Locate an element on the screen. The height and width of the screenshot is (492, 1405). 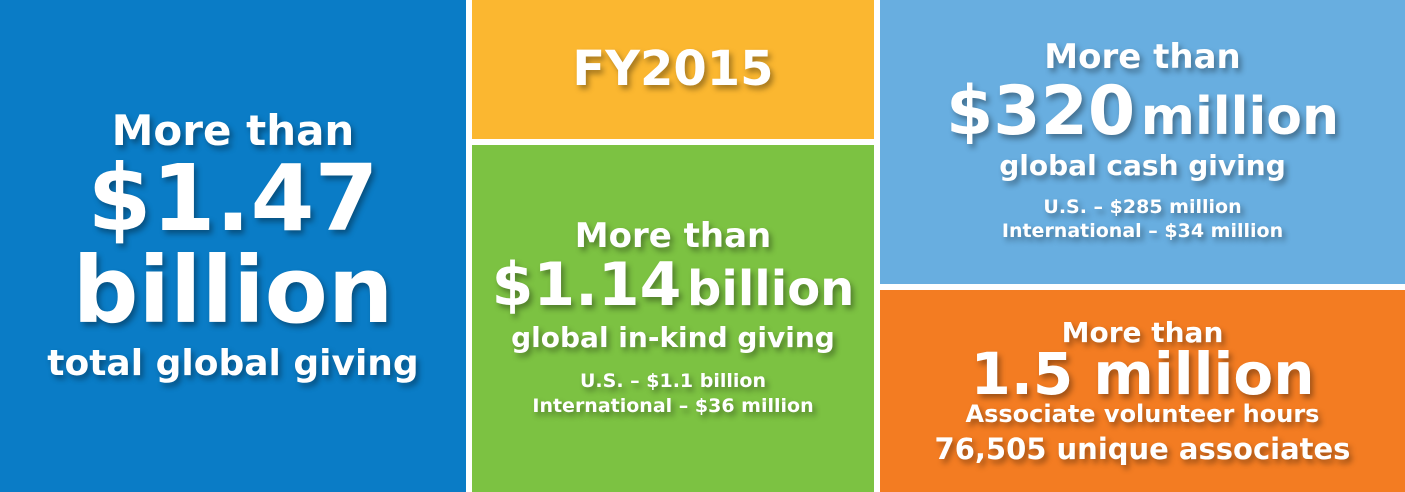
year: FY2015 is located at coordinates (673, 69).